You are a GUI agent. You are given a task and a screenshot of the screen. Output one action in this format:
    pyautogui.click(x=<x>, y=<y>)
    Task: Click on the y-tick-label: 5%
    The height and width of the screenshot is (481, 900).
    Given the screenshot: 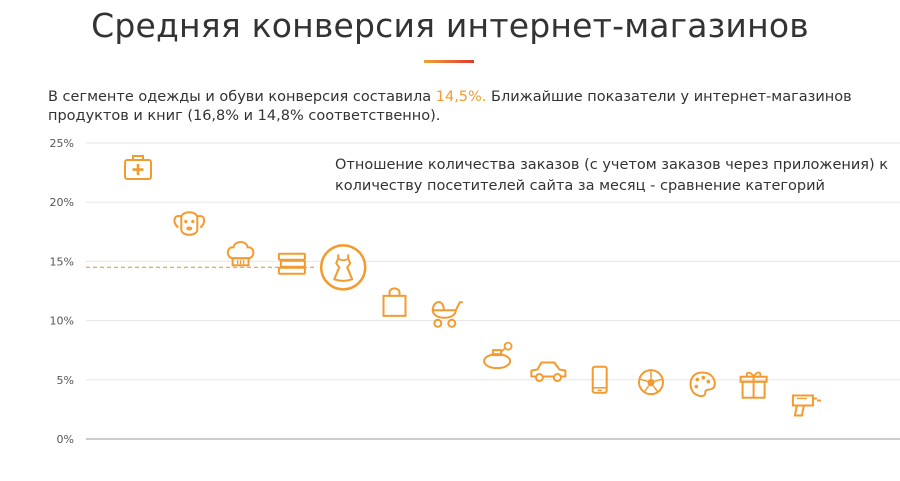 What is the action you would take?
    pyautogui.click(x=65, y=380)
    